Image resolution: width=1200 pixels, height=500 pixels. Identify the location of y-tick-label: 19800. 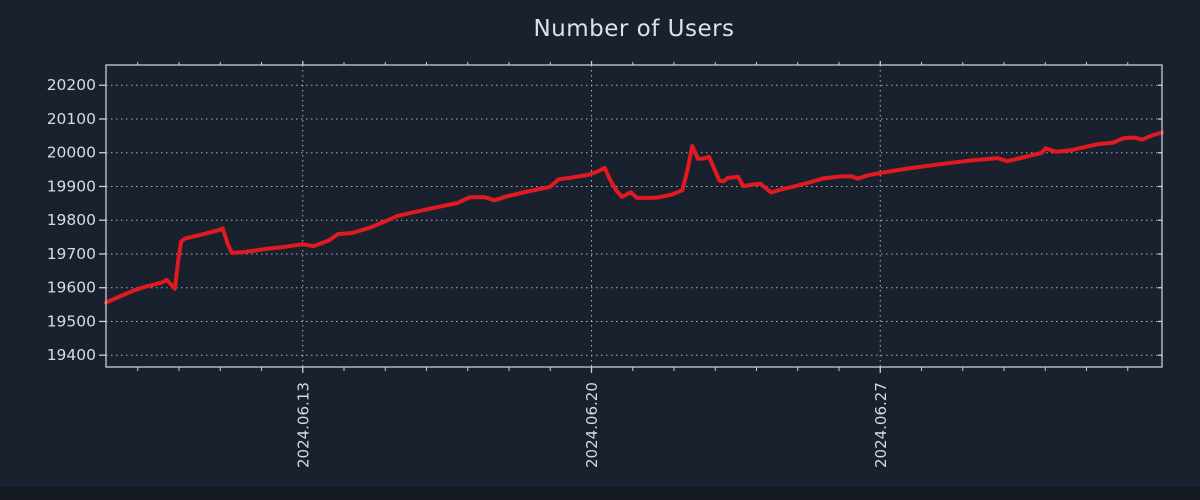
(71, 220).